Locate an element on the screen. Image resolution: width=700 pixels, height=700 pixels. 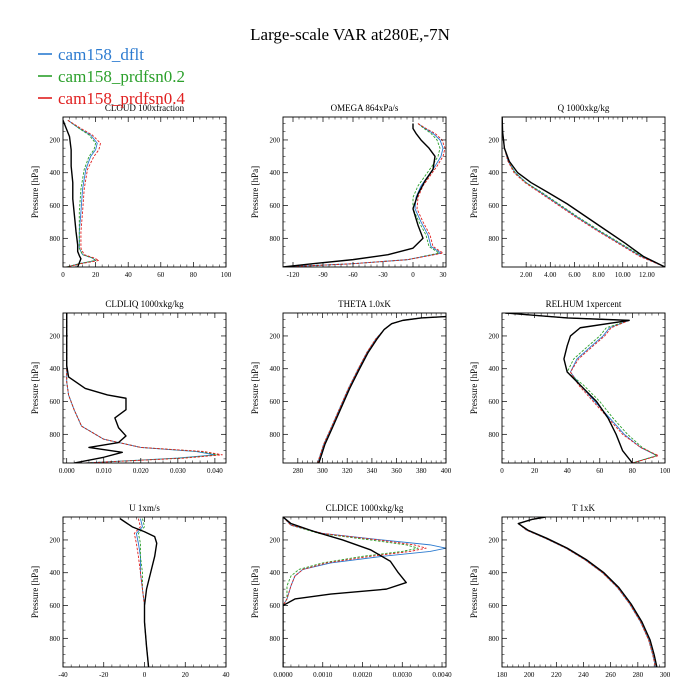
x-tick-label: 4.00 is located at coordinates (550, 275).